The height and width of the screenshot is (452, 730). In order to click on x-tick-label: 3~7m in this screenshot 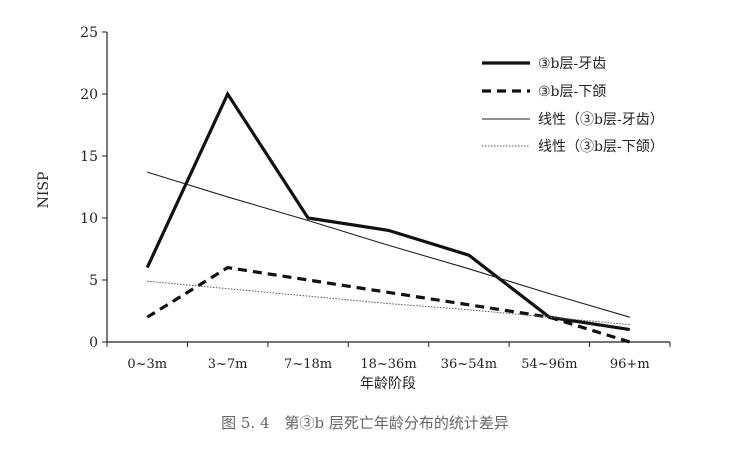, I will do `click(228, 364)`.